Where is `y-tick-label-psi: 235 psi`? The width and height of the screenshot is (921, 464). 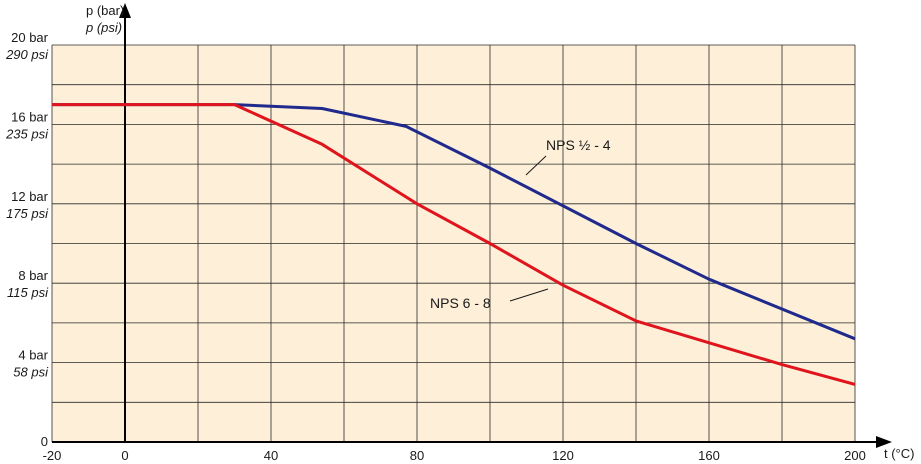
y-tick-label-psi: 235 psi is located at coordinates (27, 133).